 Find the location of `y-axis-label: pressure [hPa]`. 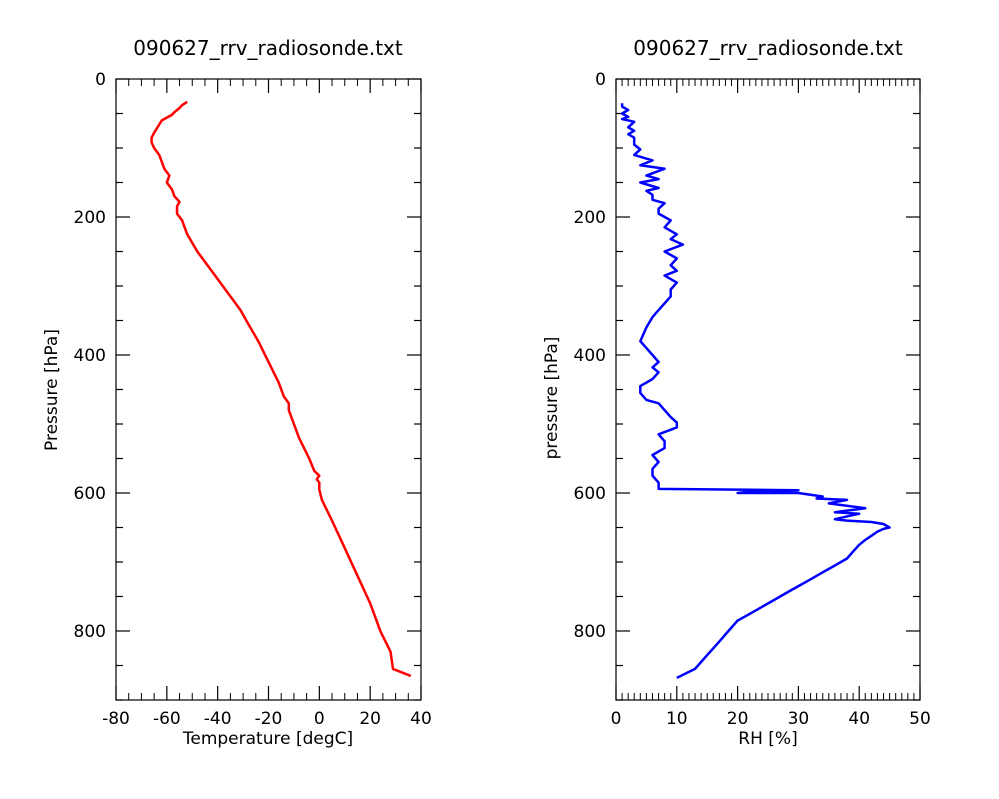

y-axis-label: pressure [hPa] is located at coordinates (552, 398).